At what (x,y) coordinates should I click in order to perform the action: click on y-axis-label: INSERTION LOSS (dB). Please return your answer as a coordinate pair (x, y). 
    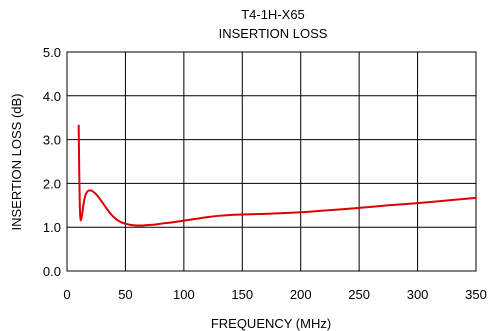
    Looking at the image, I should click on (16, 161).